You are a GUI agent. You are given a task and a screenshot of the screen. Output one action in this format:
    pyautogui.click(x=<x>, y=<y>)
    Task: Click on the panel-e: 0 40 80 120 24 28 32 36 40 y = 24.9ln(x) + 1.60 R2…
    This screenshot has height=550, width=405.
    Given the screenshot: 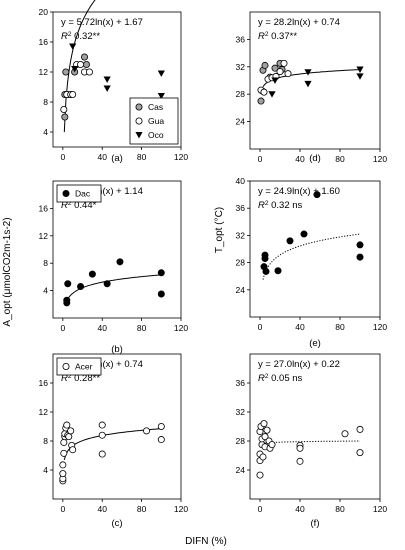 What is the action you would take?
    pyautogui.click(x=312, y=262)
    